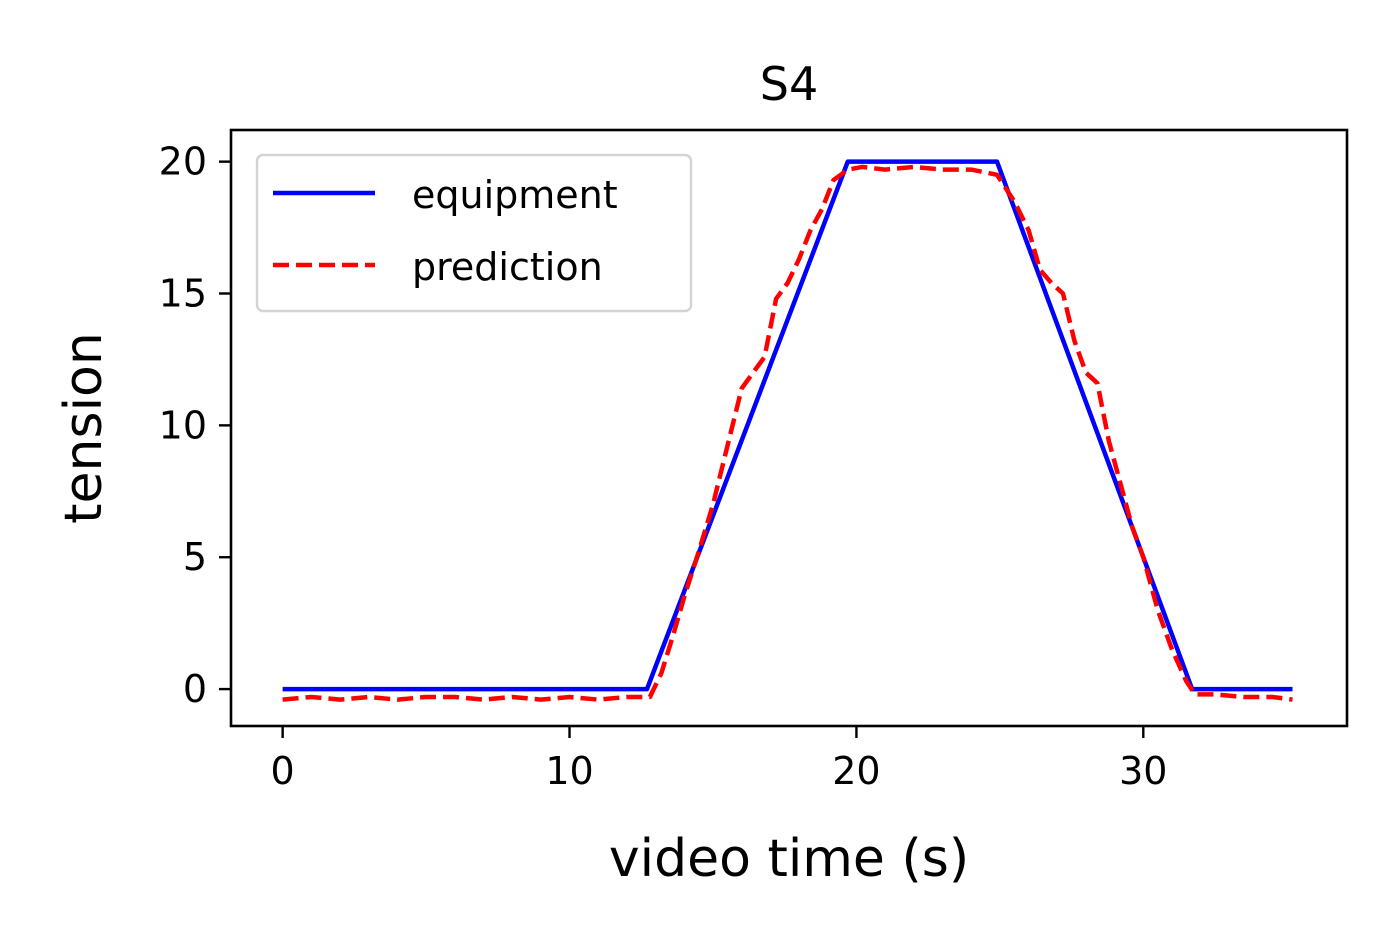 The height and width of the screenshot is (945, 1400). I want to click on x-tick-label-10: 10, so click(569, 771).